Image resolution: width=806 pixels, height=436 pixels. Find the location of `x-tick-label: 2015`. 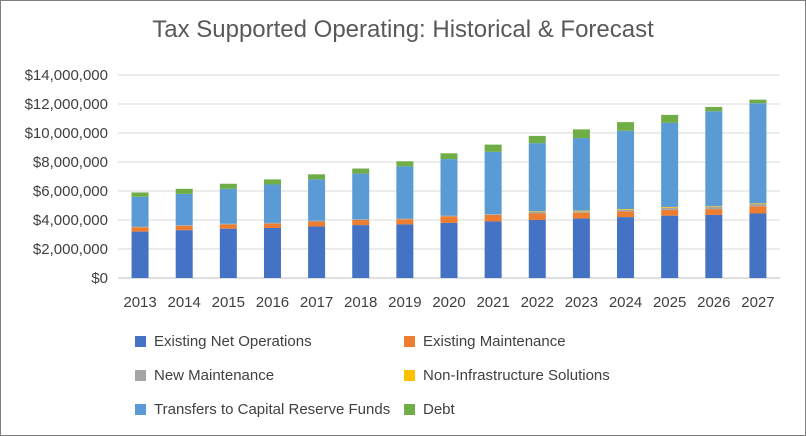

x-tick-label: 2015 is located at coordinates (228, 302).